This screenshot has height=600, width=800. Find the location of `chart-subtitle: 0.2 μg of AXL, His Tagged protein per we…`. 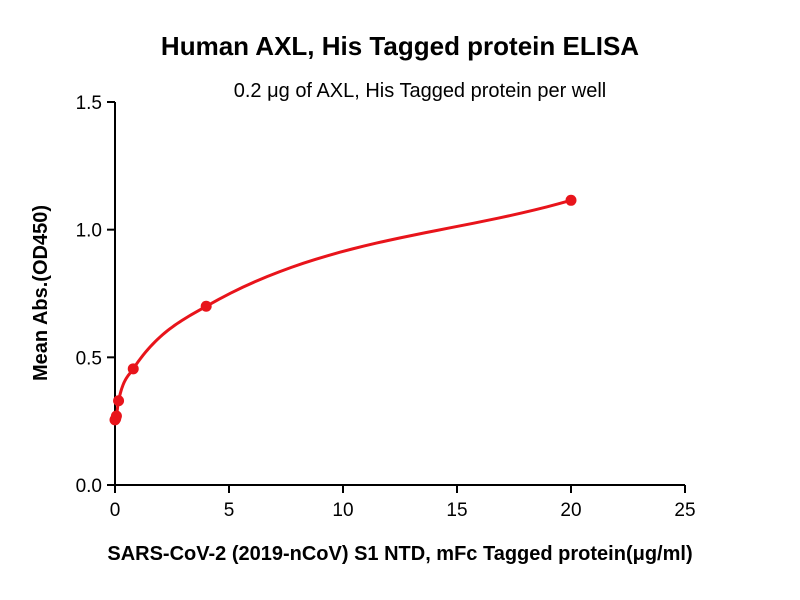

chart-subtitle: 0.2 μg of AXL, His Tagged protein per we… is located at coordinates (420, 91).